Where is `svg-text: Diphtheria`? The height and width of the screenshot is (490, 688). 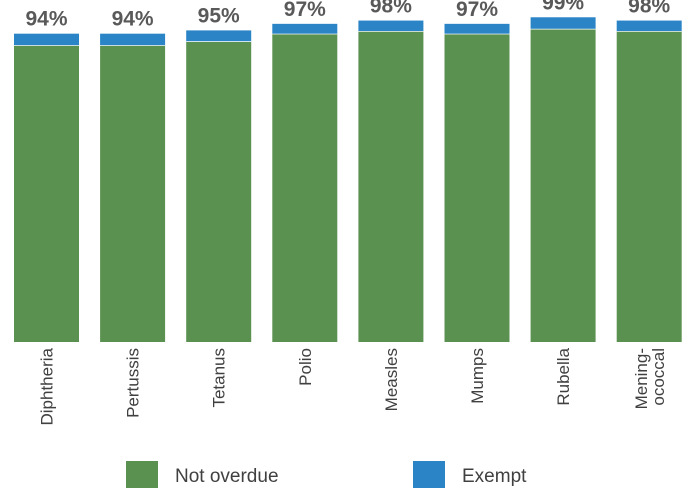 svg-text: Diphtheria is located at coordinates (47, 386).